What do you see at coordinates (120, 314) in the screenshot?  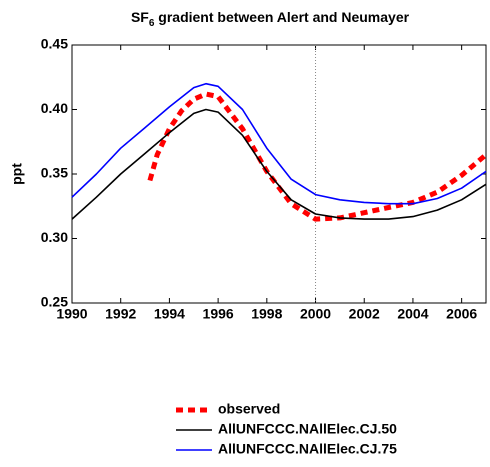 I see `x-tick-label: 1992` at bounding box center [120, 314].